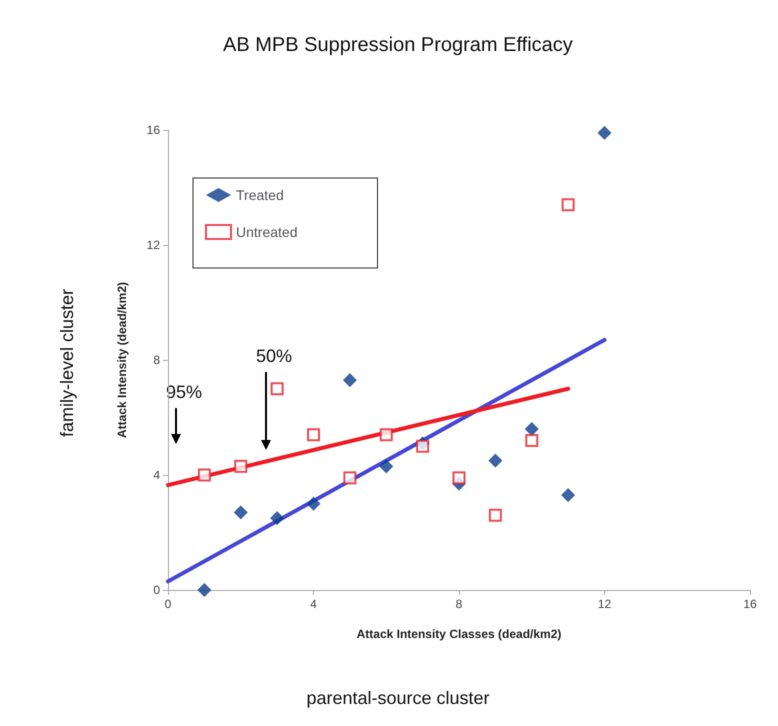  I want to click on text: parental-source cluster, so click(398, 698).